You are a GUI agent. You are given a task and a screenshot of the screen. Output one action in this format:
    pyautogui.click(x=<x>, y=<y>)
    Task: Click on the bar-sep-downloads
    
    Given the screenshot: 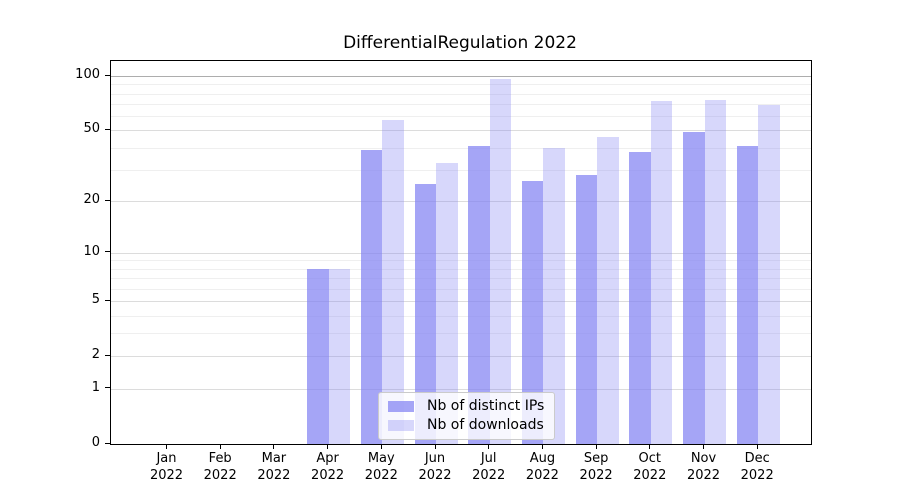 What is the action you would take?
    pyautogui.click(x=608, y=290)
    